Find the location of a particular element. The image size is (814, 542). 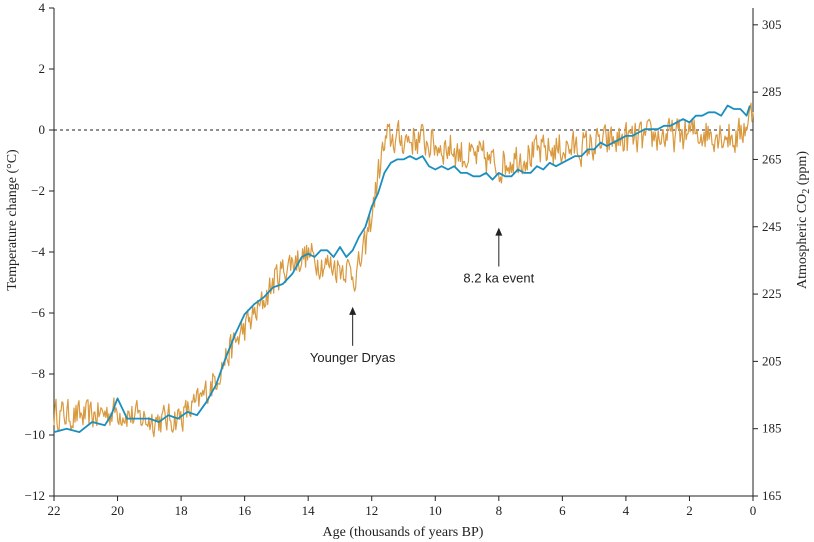

right-axis-title: Atmospheric CO2 (ppm) is located at coordinates (803, 220).